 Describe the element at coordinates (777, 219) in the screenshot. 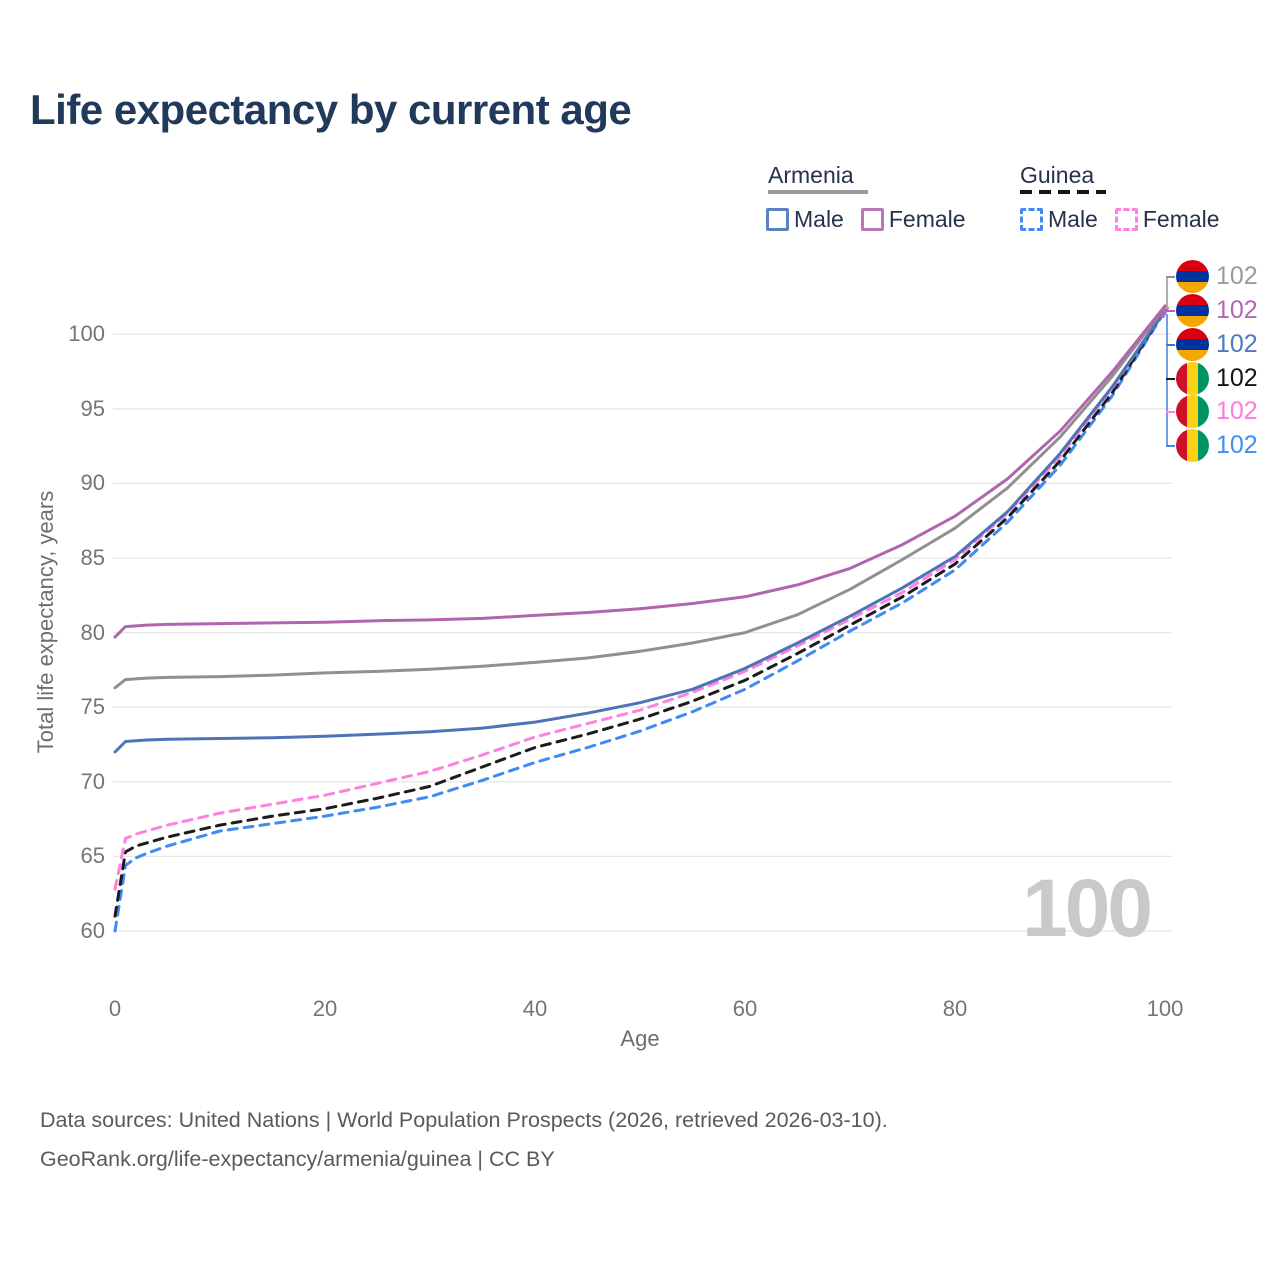

I see `armenia-male-checkbox` at that location.